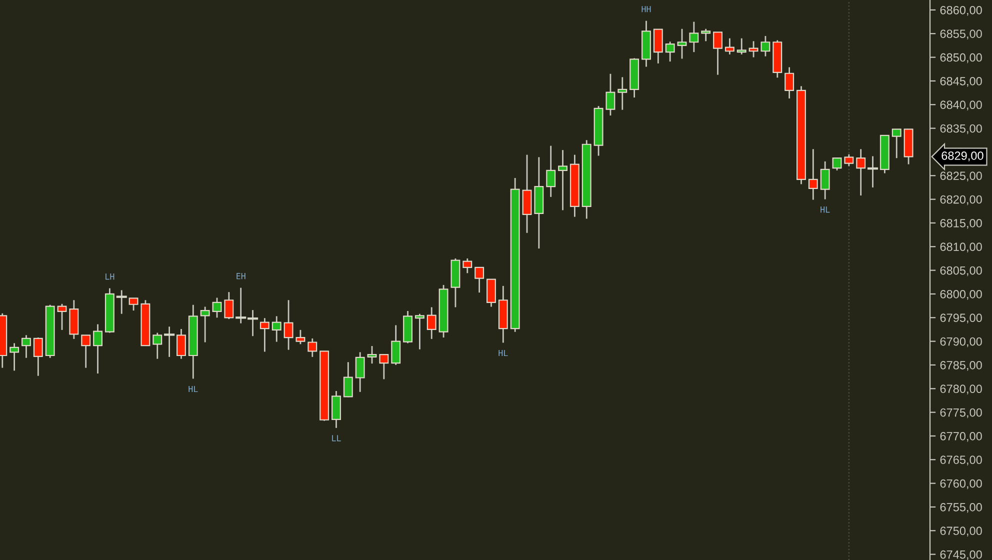  Describe the element at coordinates (110, 277) in the screenshot. I see `annotation: LH` at that location.